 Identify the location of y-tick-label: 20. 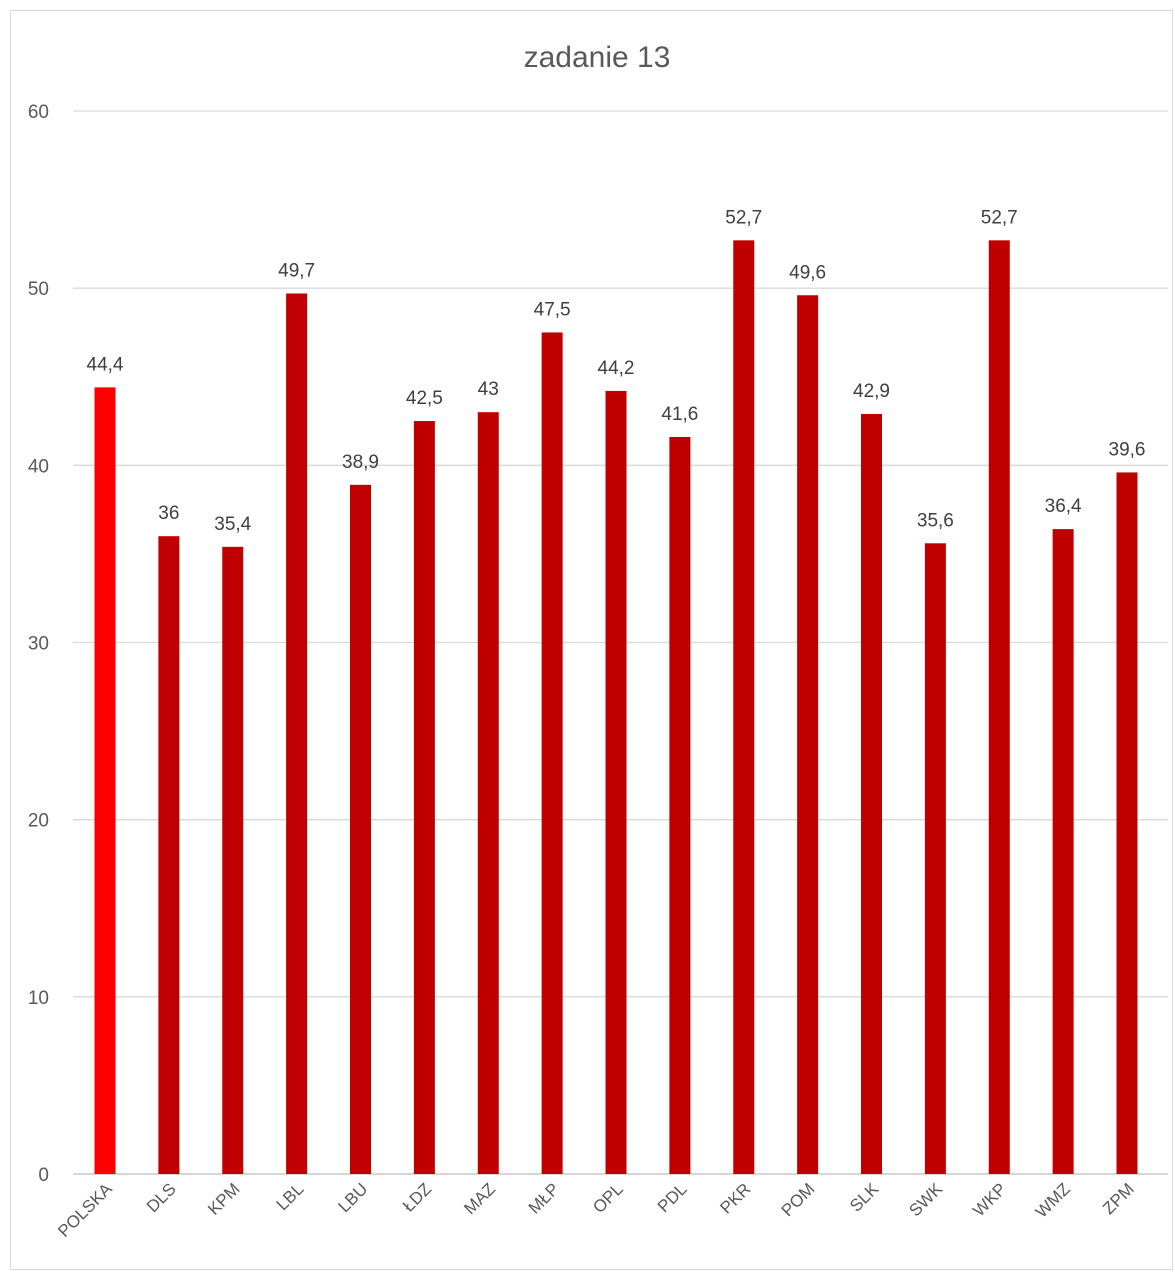
(38, 821).